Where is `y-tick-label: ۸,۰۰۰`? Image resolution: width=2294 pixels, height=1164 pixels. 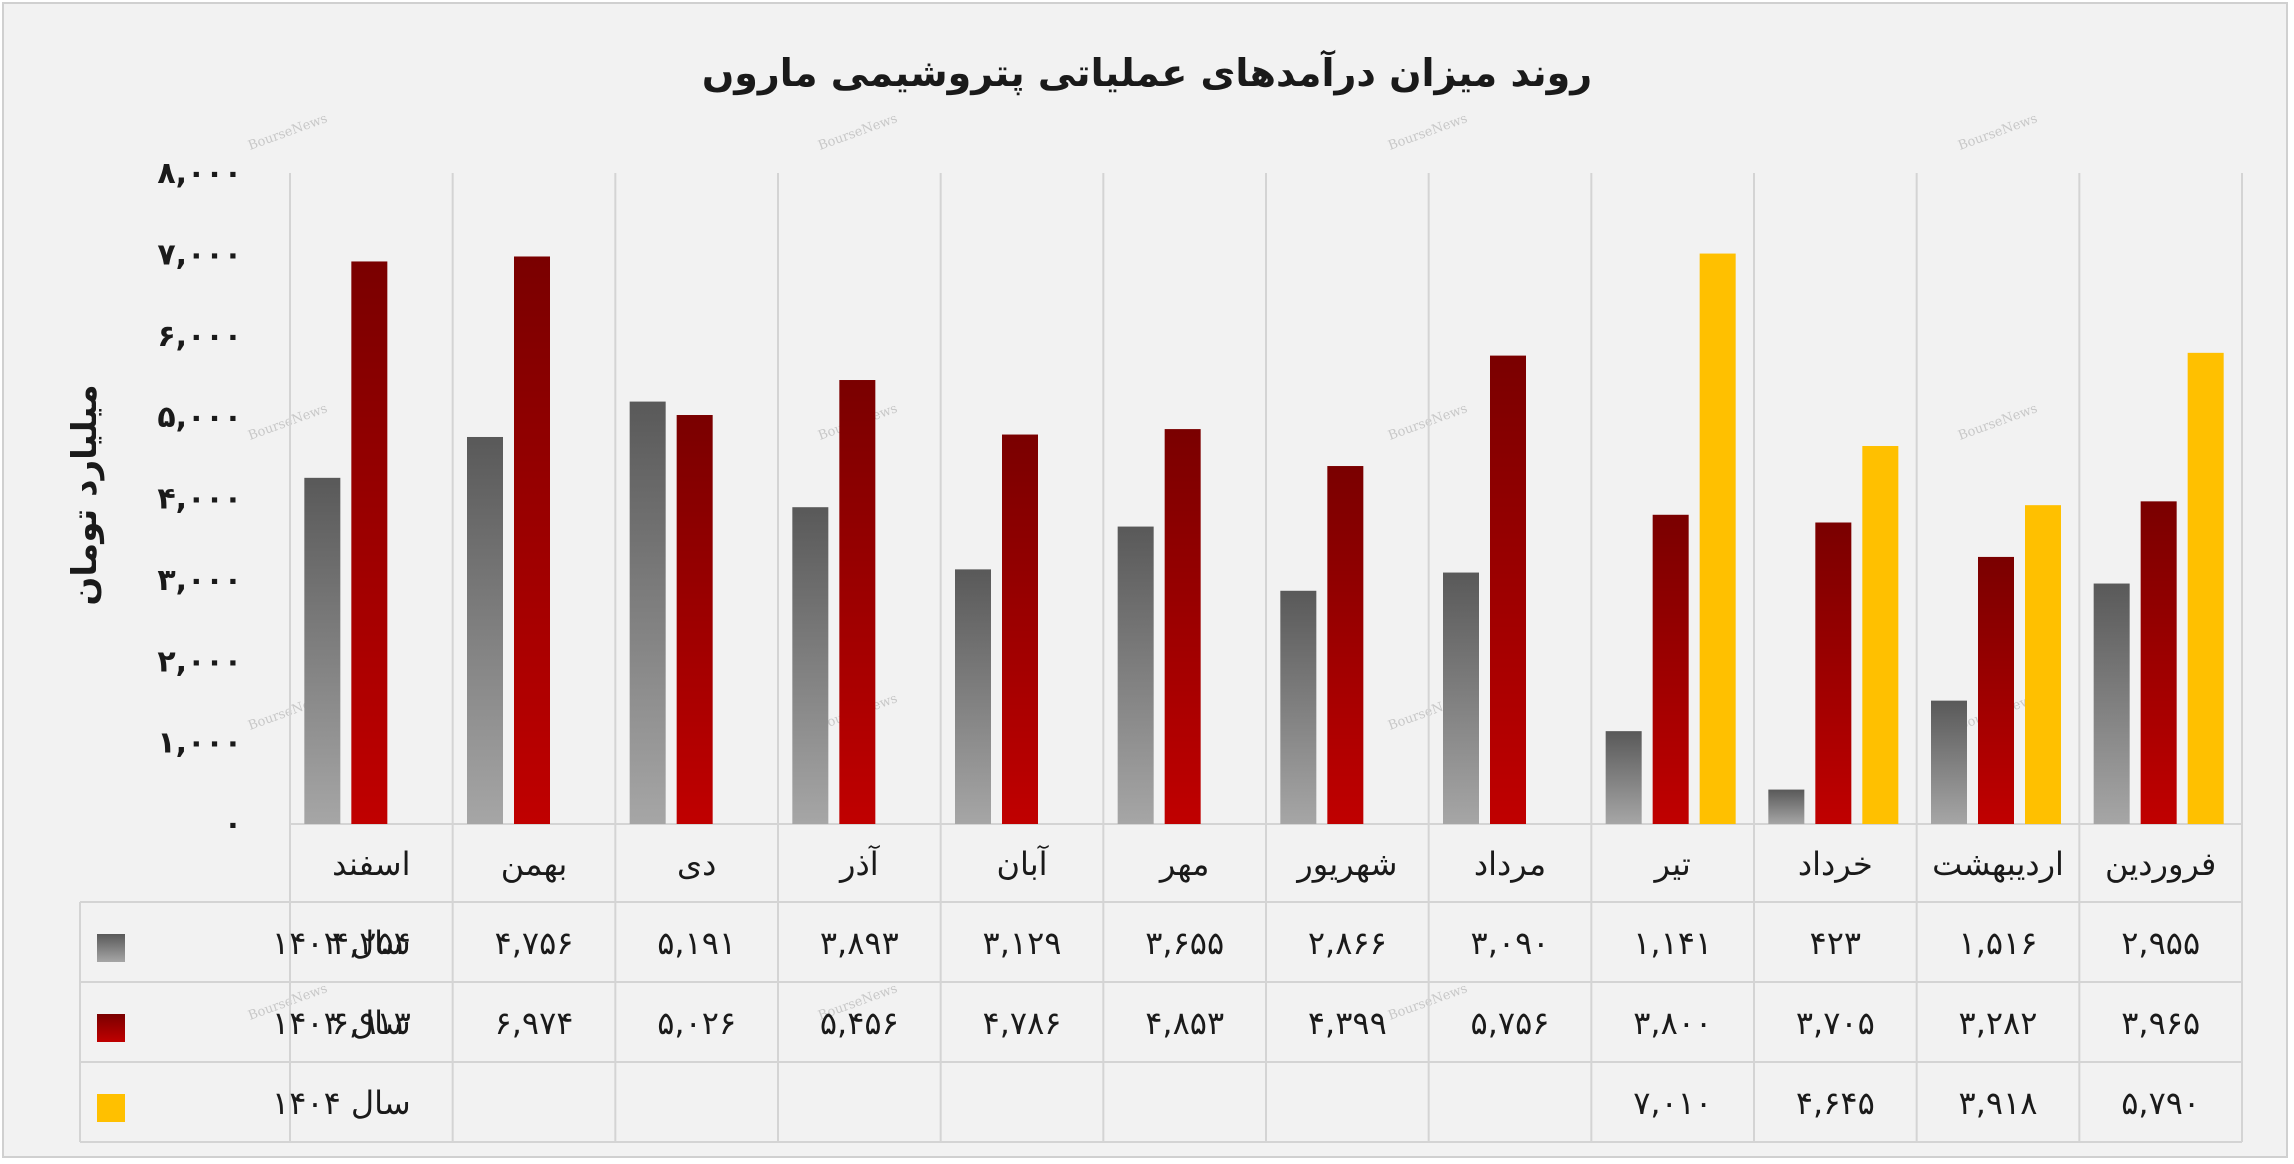 y-tick-label: ۸,۰۰۰ is located at coordinates (199, 173).